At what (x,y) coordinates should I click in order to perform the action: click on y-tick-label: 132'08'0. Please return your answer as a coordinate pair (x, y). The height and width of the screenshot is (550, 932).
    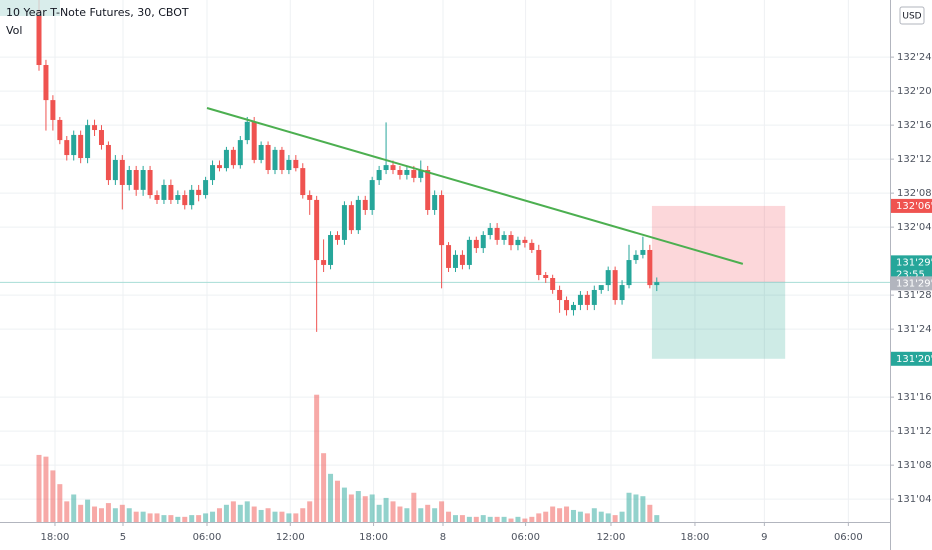
    Looking at the image, I should click on (914, 193).